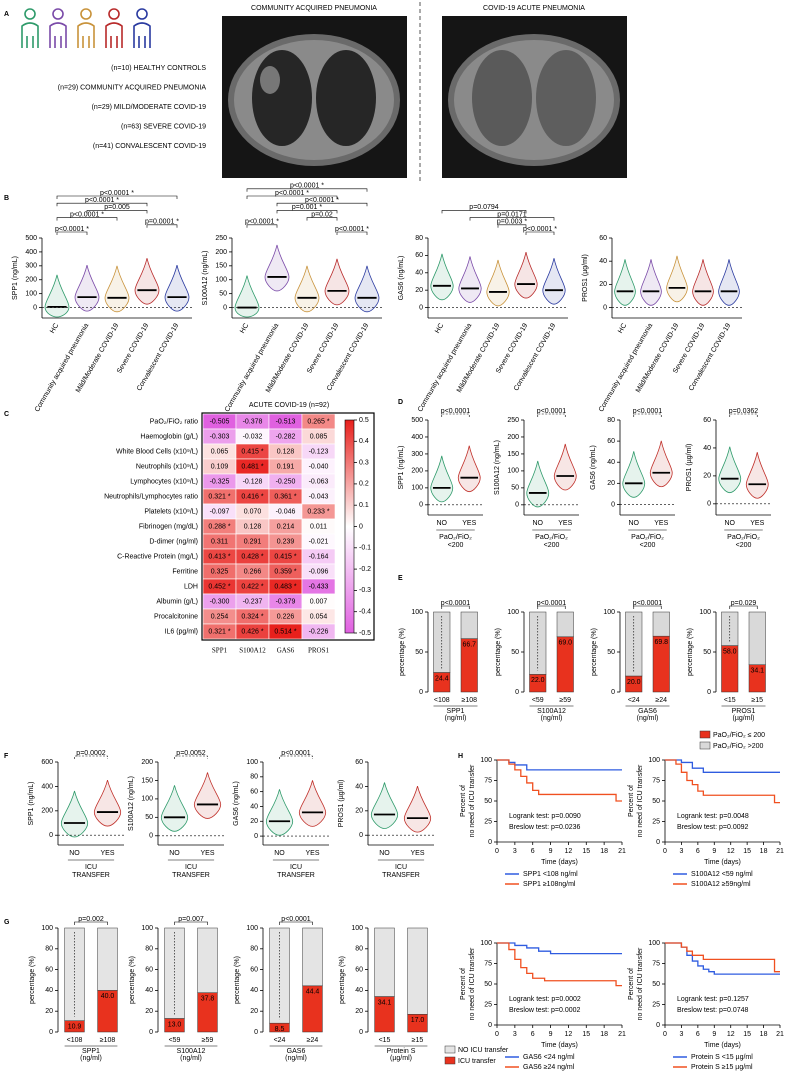 This screenshot has height=1074, width=790. What do you see at coordinates (656, 963) in the screenshot?
I see `y-tick-label: 75` at bounding box center [656, 963].